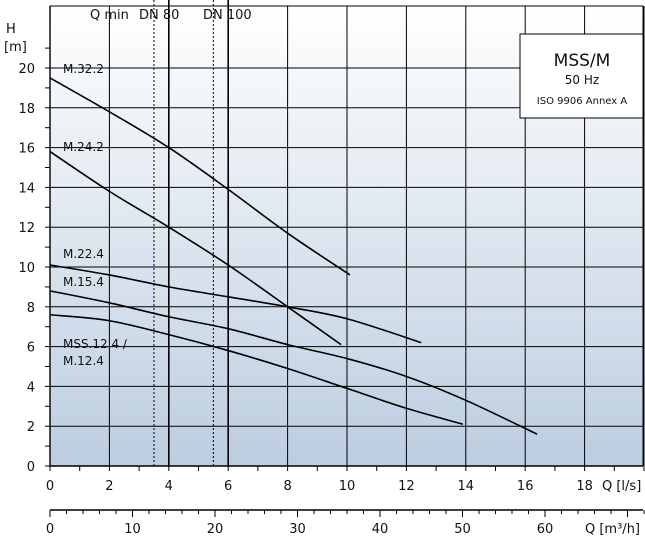 The width and height of the screenshot is (645, 545). Describe the element at coordinates (83, 361) in the screenshot. I see `curve-label: M.12.4` at that location.